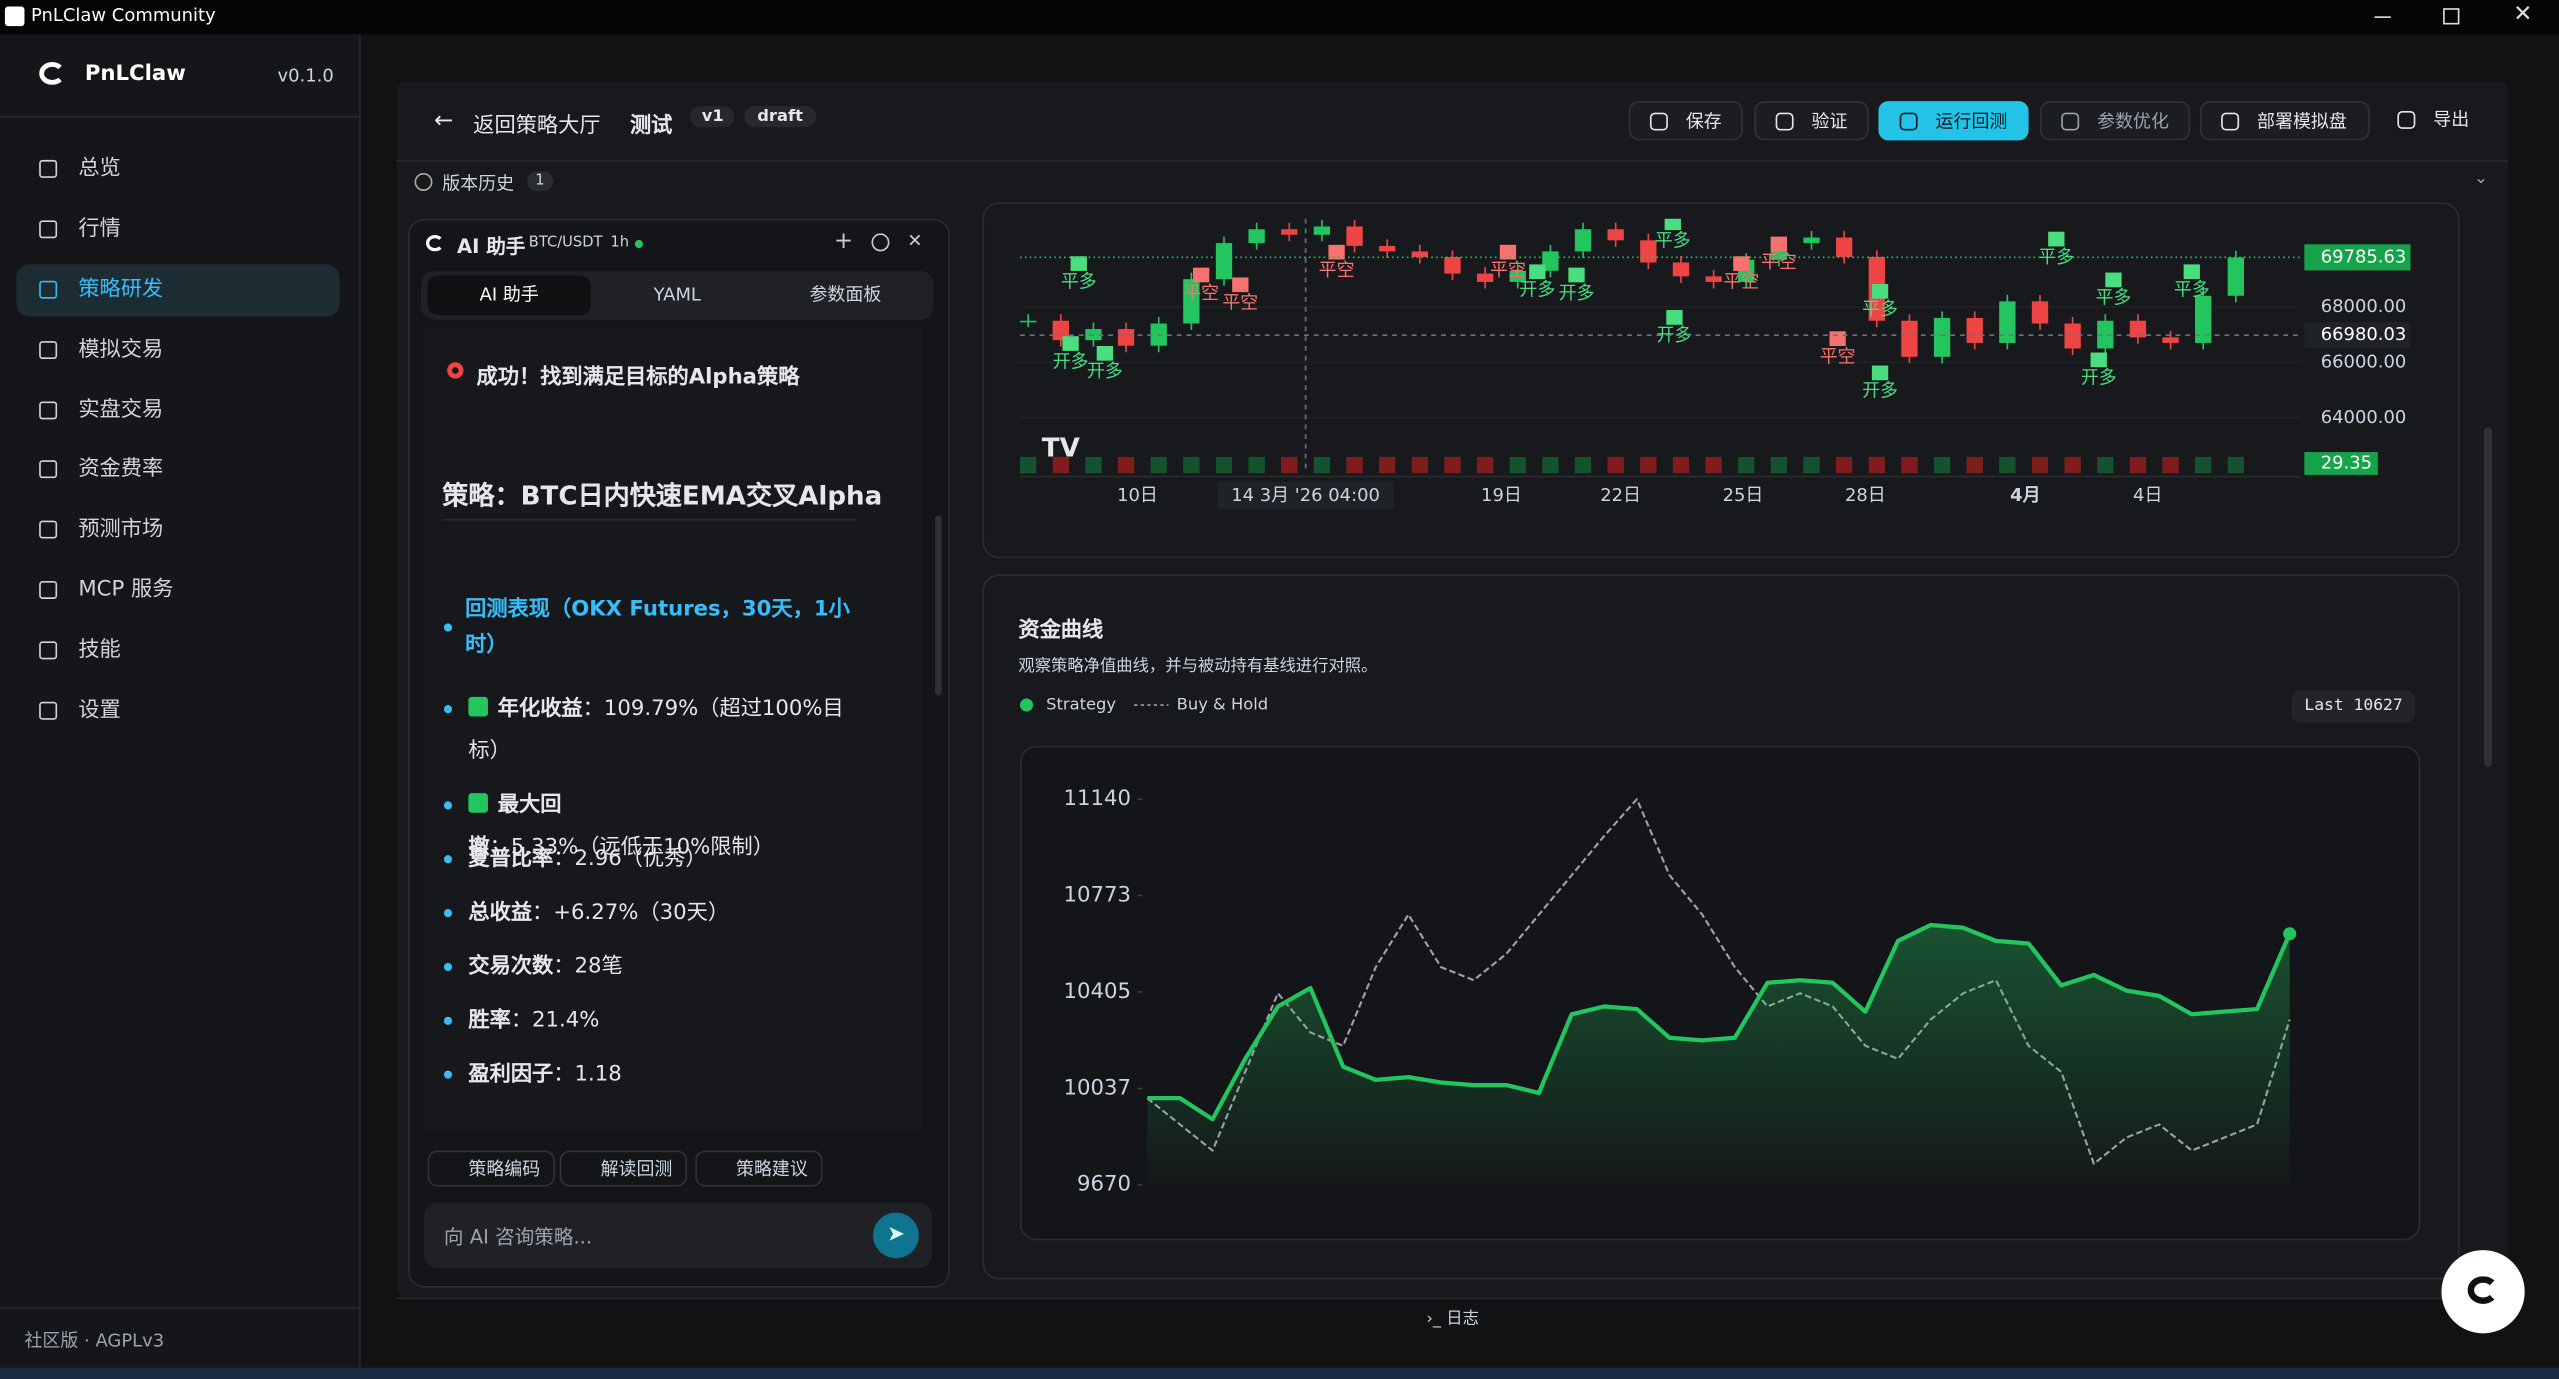  Describe the element at coordinates (177, 711) in the screenshot. I see `nav-item: 设置` at that location.